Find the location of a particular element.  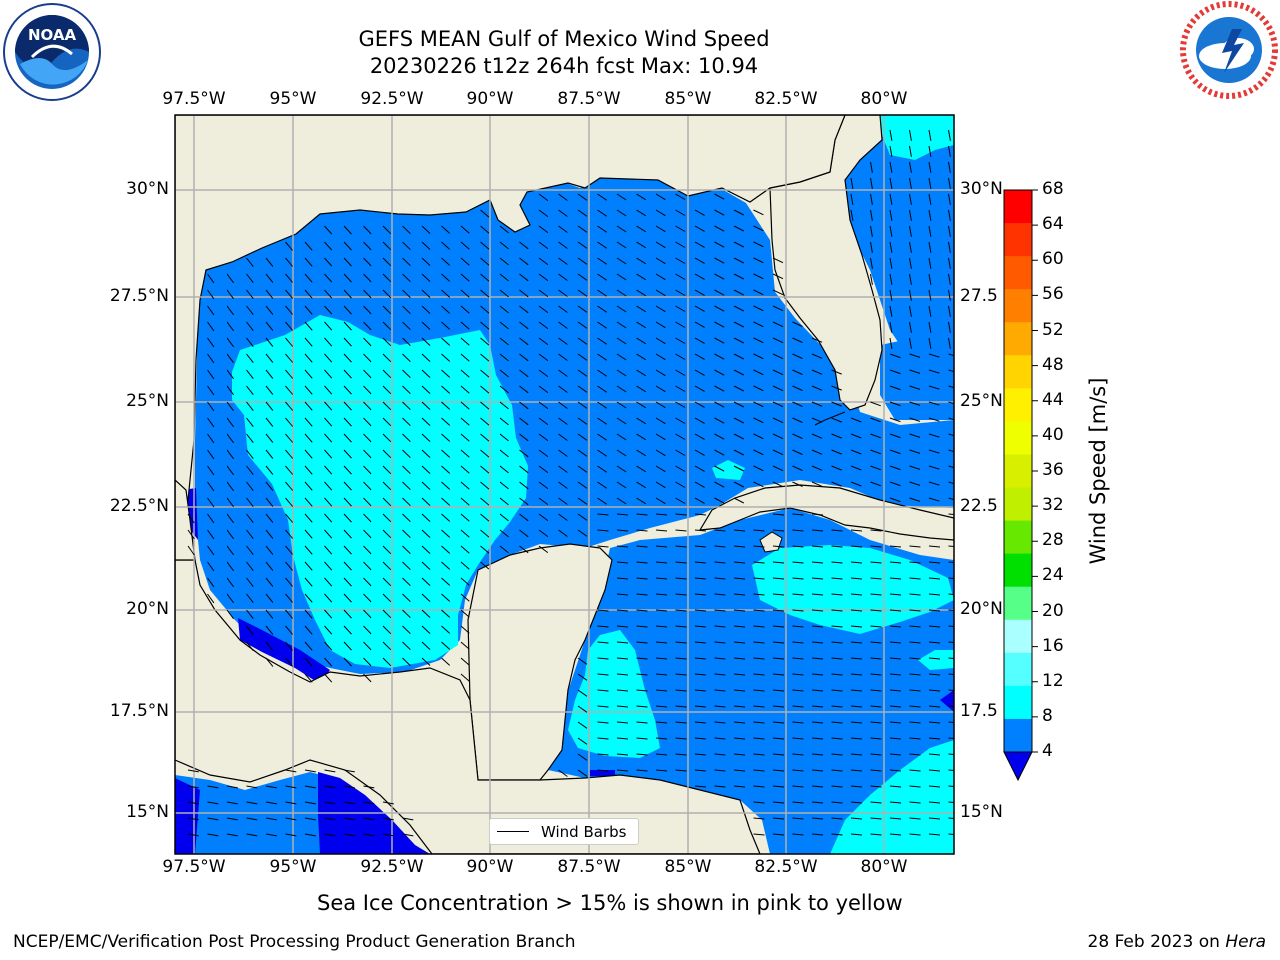

date-text: 28 Feb 2023 on Hera is located at coordinates (1177, 942).